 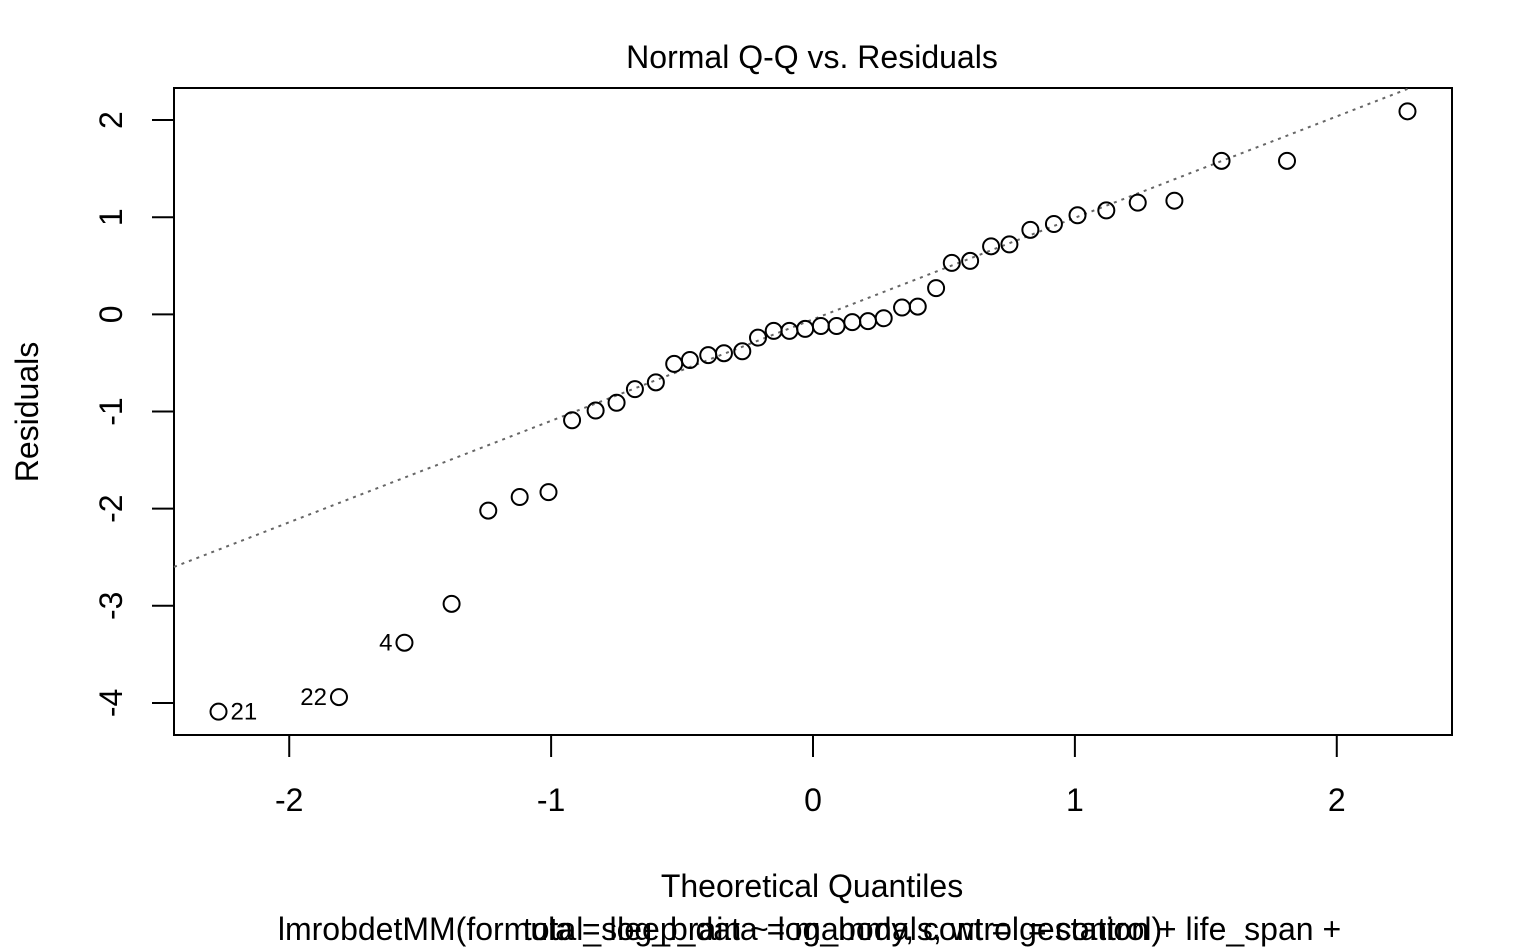 What do you see at coordinates (1337, 800) in the screenshot?
I see `x-tick-label: 2` at bounding box center [1337, 800].